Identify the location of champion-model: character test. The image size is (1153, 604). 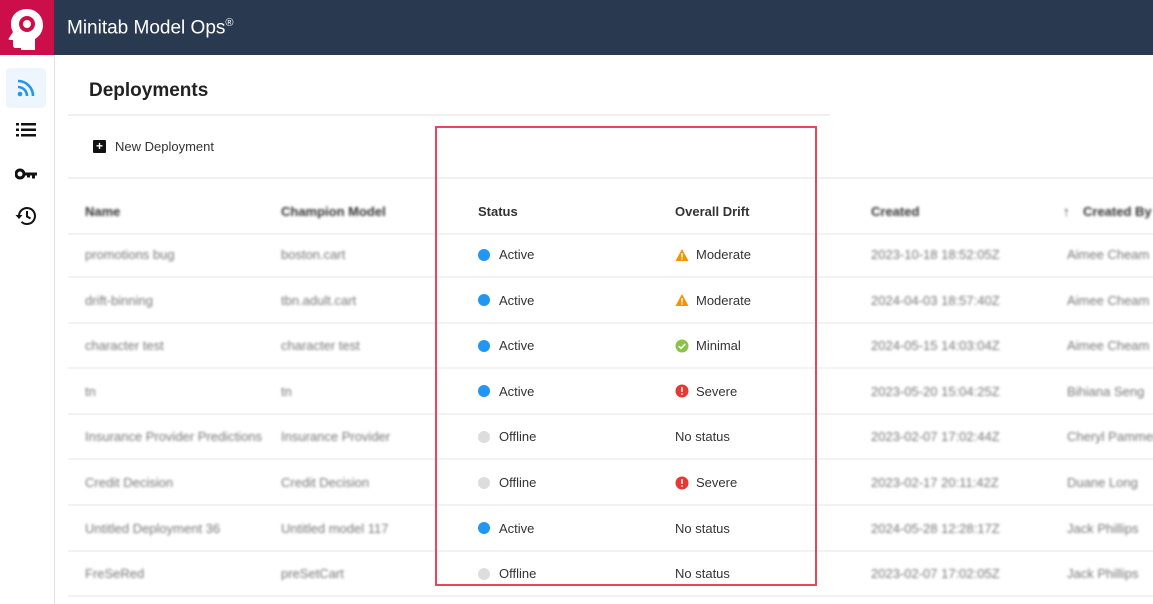
(320, 346).